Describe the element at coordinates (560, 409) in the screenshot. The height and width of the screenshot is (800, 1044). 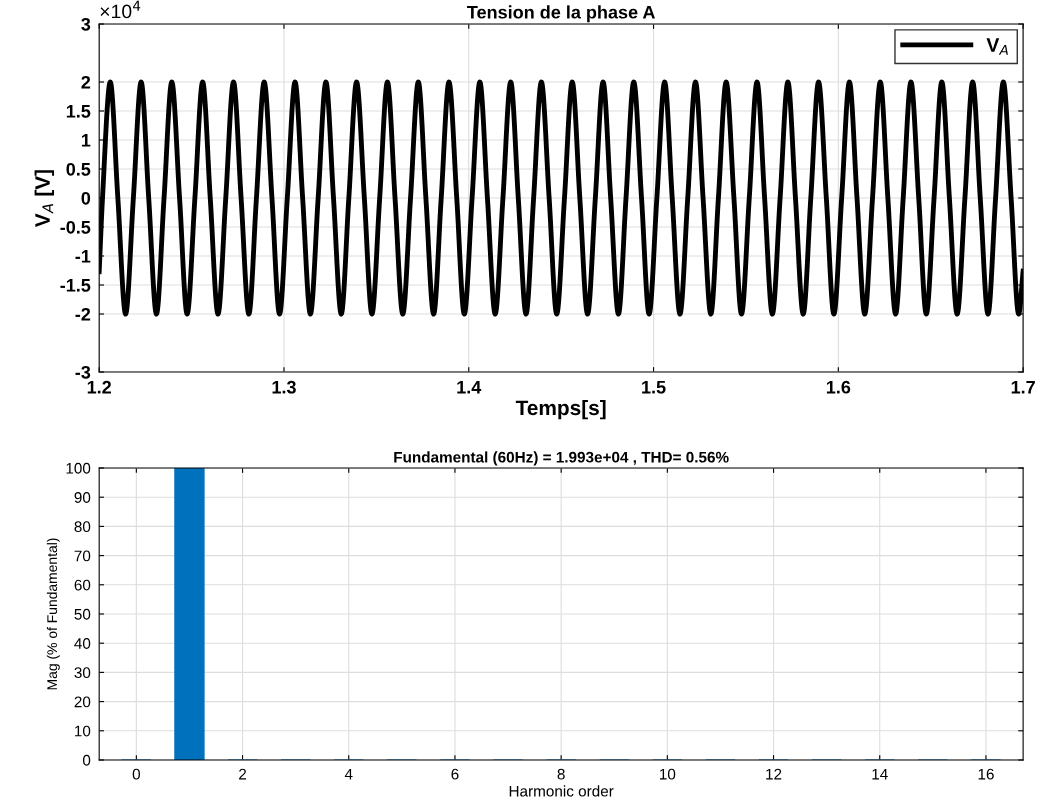
I see `x-axis-title: Temps[s]` at that location.